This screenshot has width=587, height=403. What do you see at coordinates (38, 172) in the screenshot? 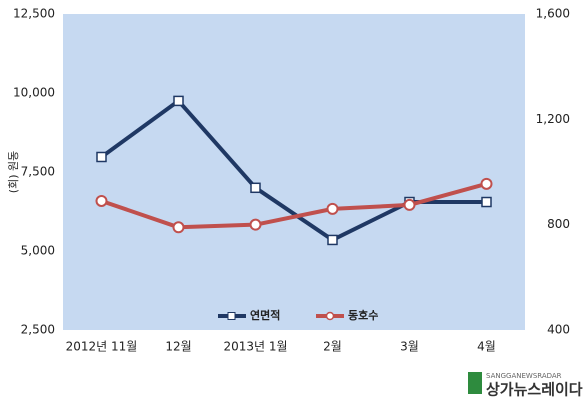
I see `y-tick-label: 7,500` at bounding box center [38, 172].